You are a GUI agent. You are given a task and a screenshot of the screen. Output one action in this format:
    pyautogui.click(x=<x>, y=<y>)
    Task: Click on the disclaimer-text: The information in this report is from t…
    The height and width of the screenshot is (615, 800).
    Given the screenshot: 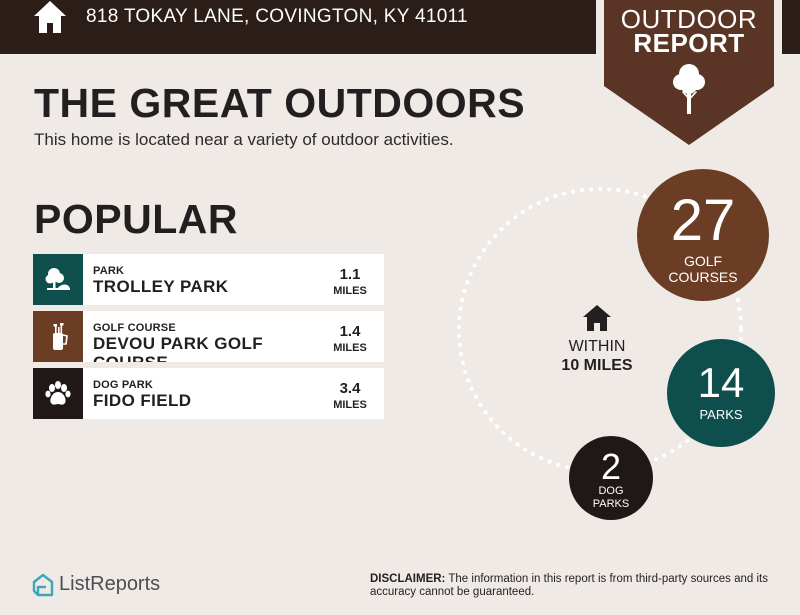 What is the action you would take?
    pyautogui.click(x=569, y=585)
    